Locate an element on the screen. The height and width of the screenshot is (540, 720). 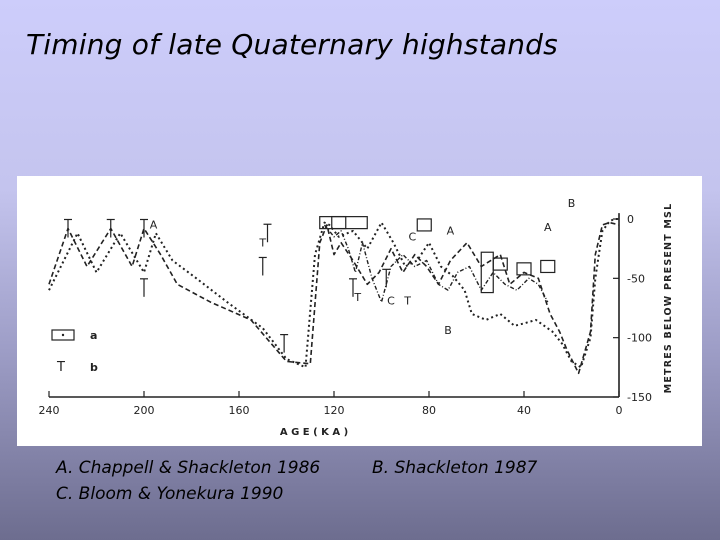
x-tick-label: 160 is located at coordinates (239, 410).